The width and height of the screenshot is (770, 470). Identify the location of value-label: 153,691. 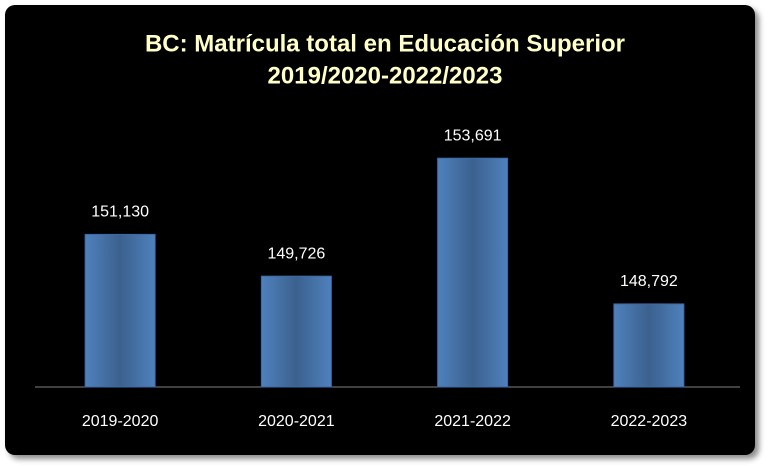
(473, 135).